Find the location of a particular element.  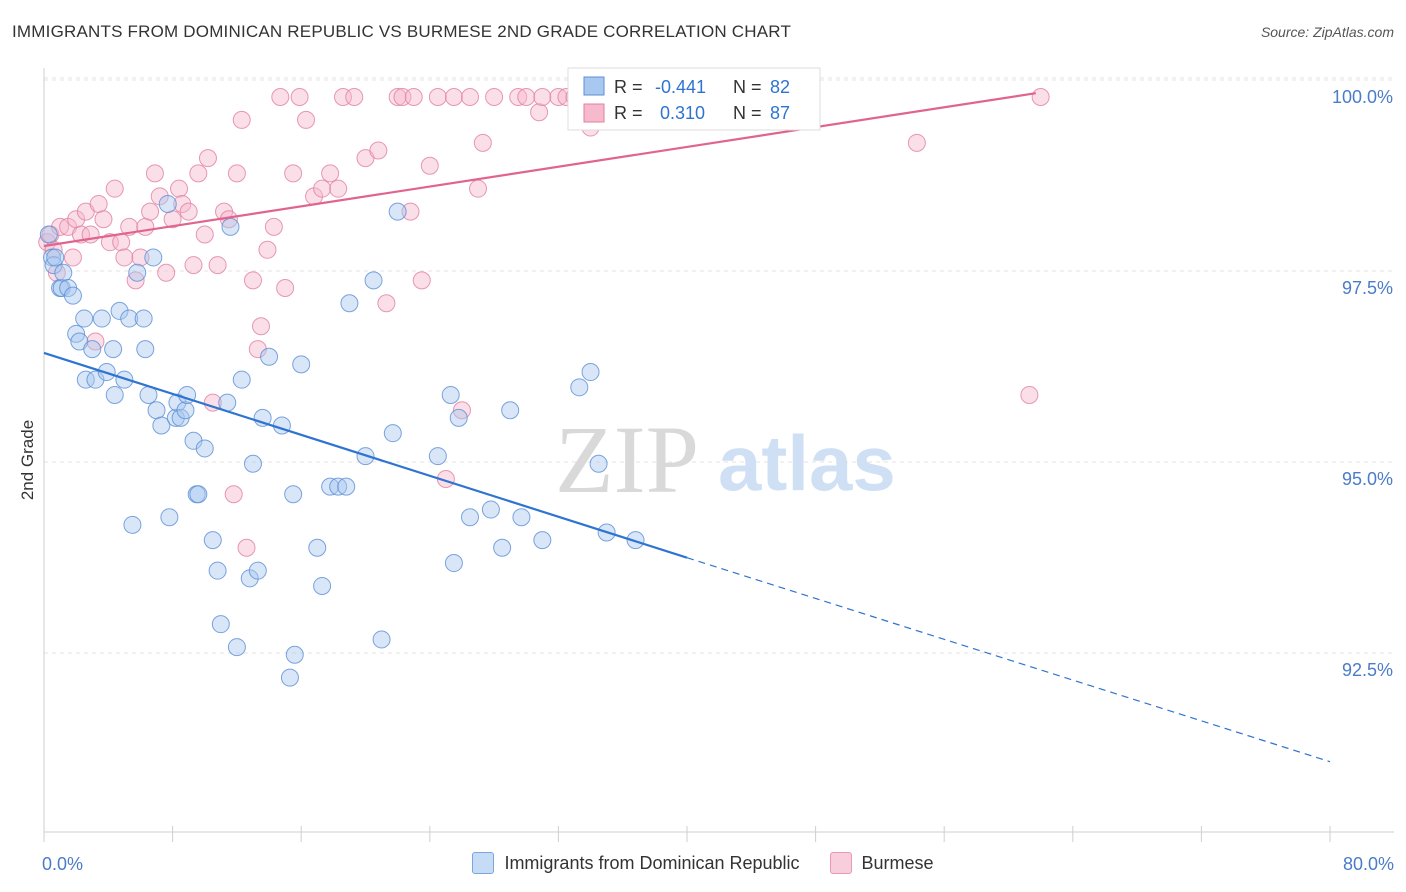

stats-n-value-2: 87 is located at coordinates (780, 113).